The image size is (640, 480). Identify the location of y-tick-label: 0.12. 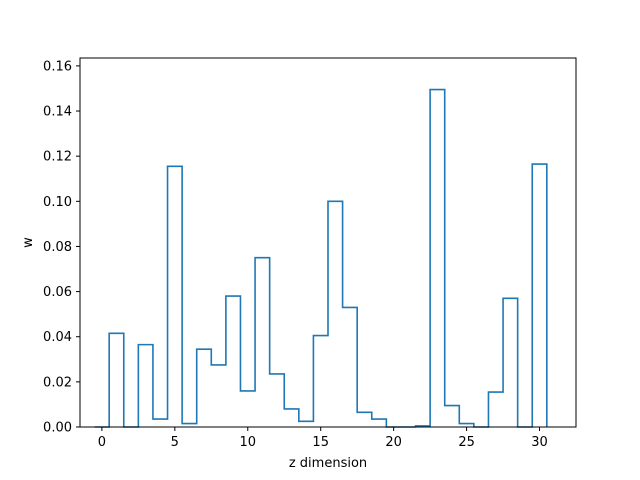
(57, 157).